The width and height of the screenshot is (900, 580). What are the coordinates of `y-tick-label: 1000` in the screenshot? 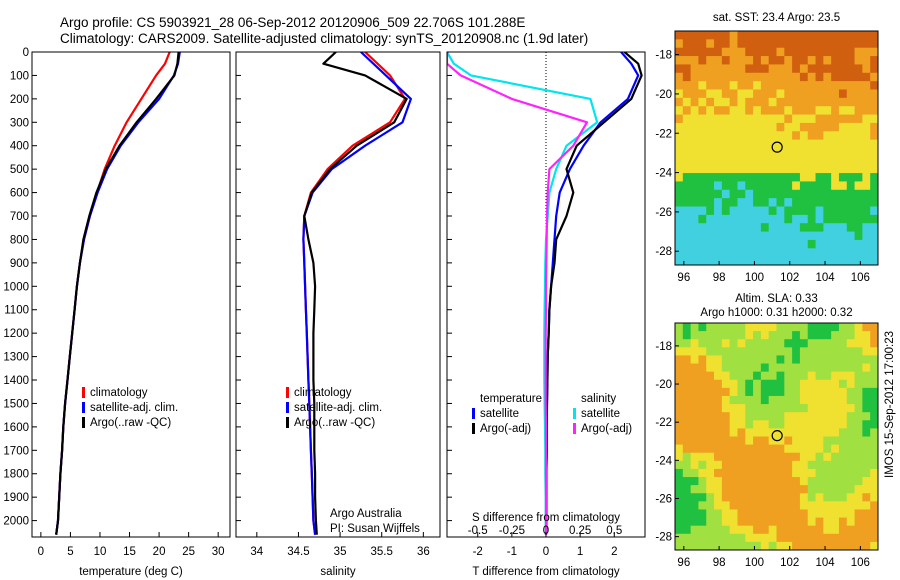 It's located at (16, 287).